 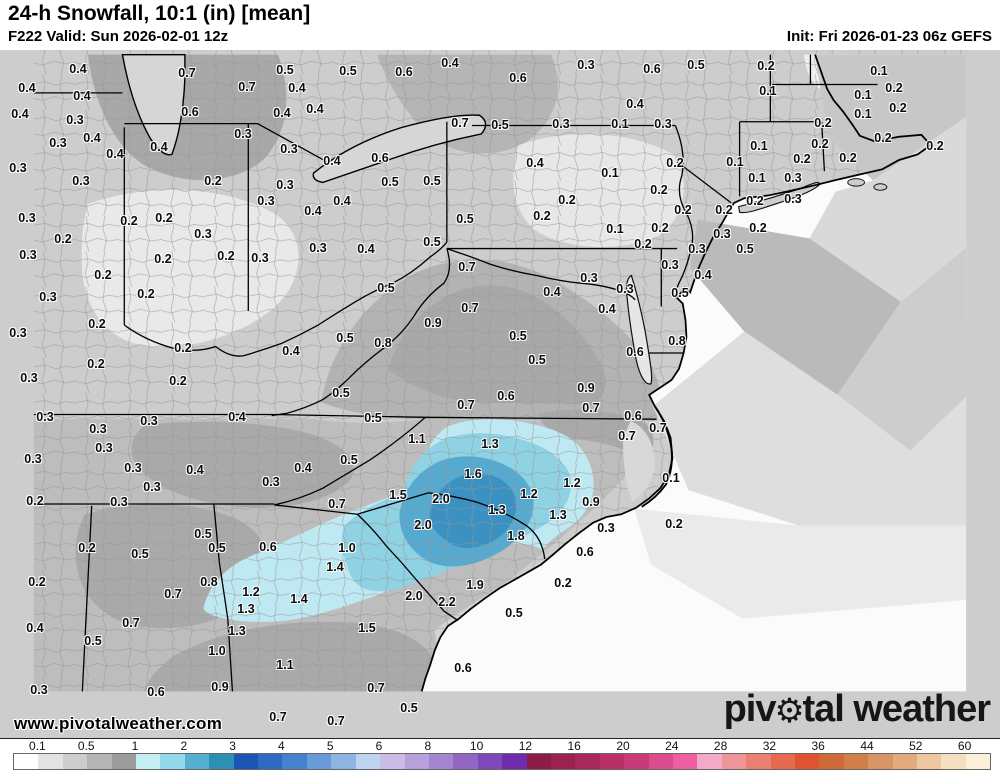 What do you see at coordinates (118, 723) in the screenshot?
I see `watermark: www.pivotalweather.com` at bounding box center [118, 723].